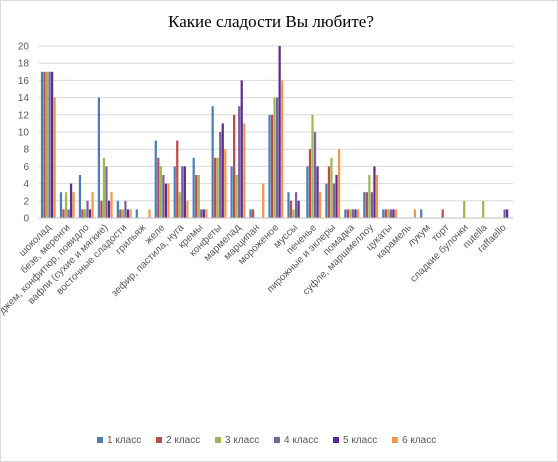  I want to click on y-tick-label: 10, so click(24, 133).